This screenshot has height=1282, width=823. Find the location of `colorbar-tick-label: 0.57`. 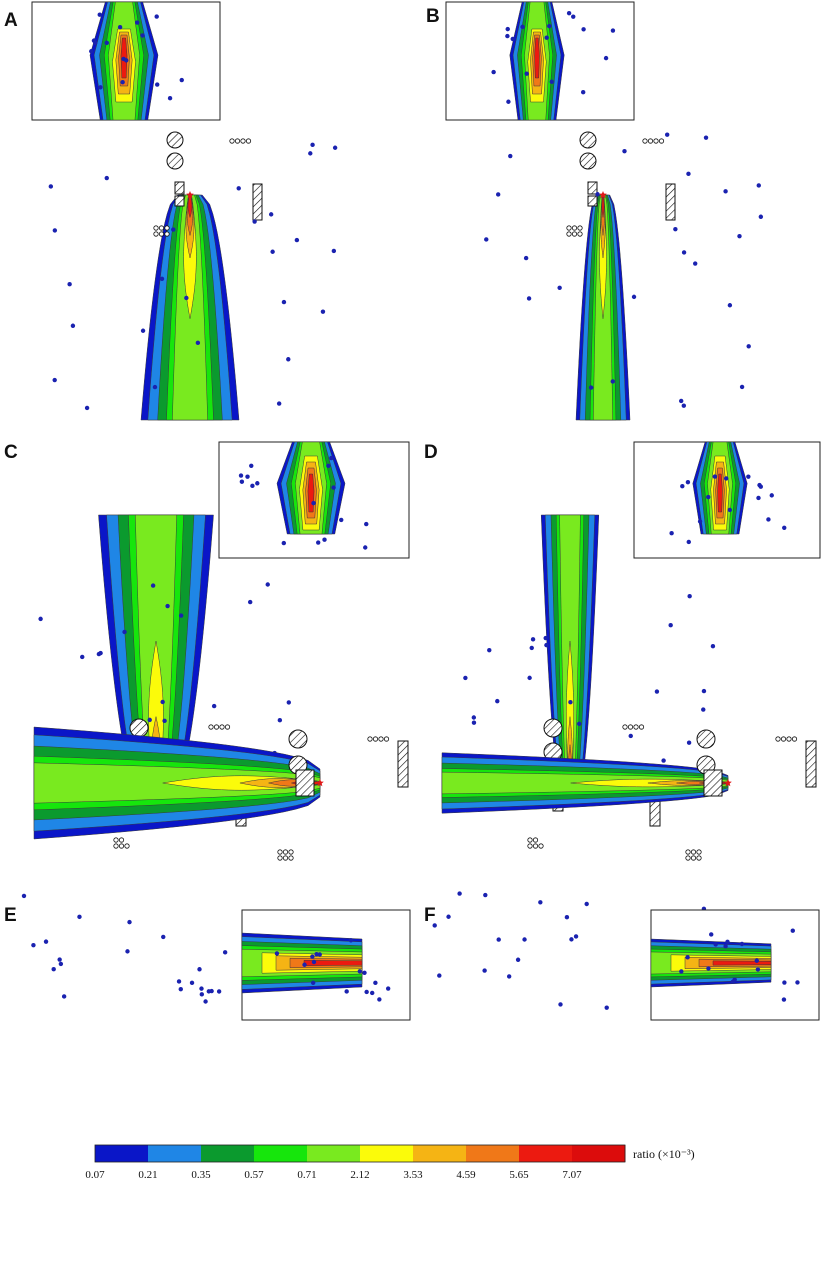

colorbar-tick-label: 0.57 is located at coordinates (254, 1175).